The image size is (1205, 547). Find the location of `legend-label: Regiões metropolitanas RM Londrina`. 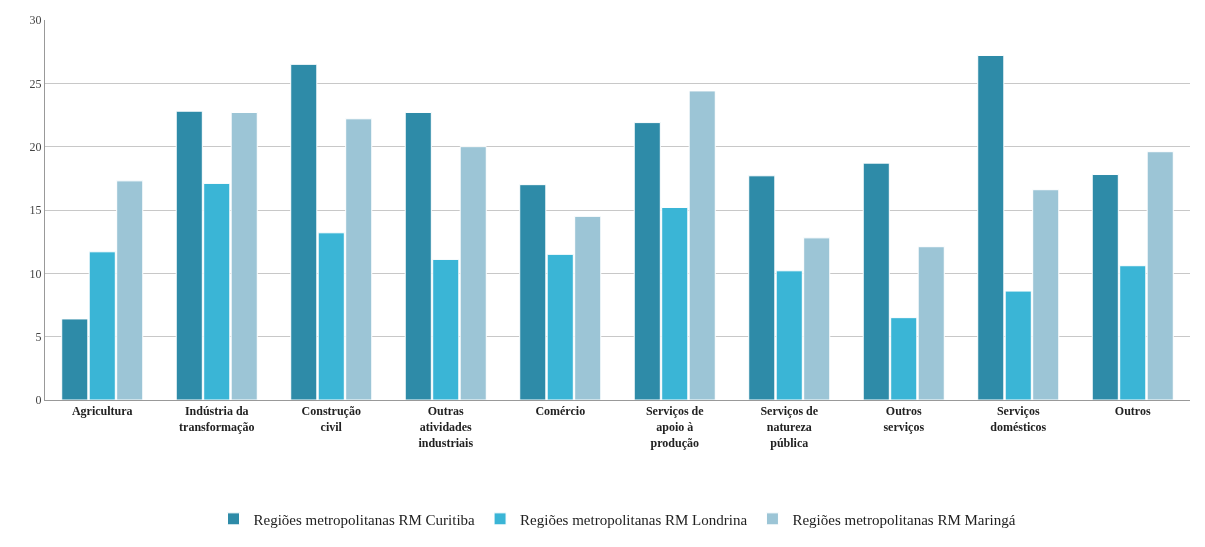

legend-label: Regiões metropolitanas RM Londrina is located at coordinates (634, 519).